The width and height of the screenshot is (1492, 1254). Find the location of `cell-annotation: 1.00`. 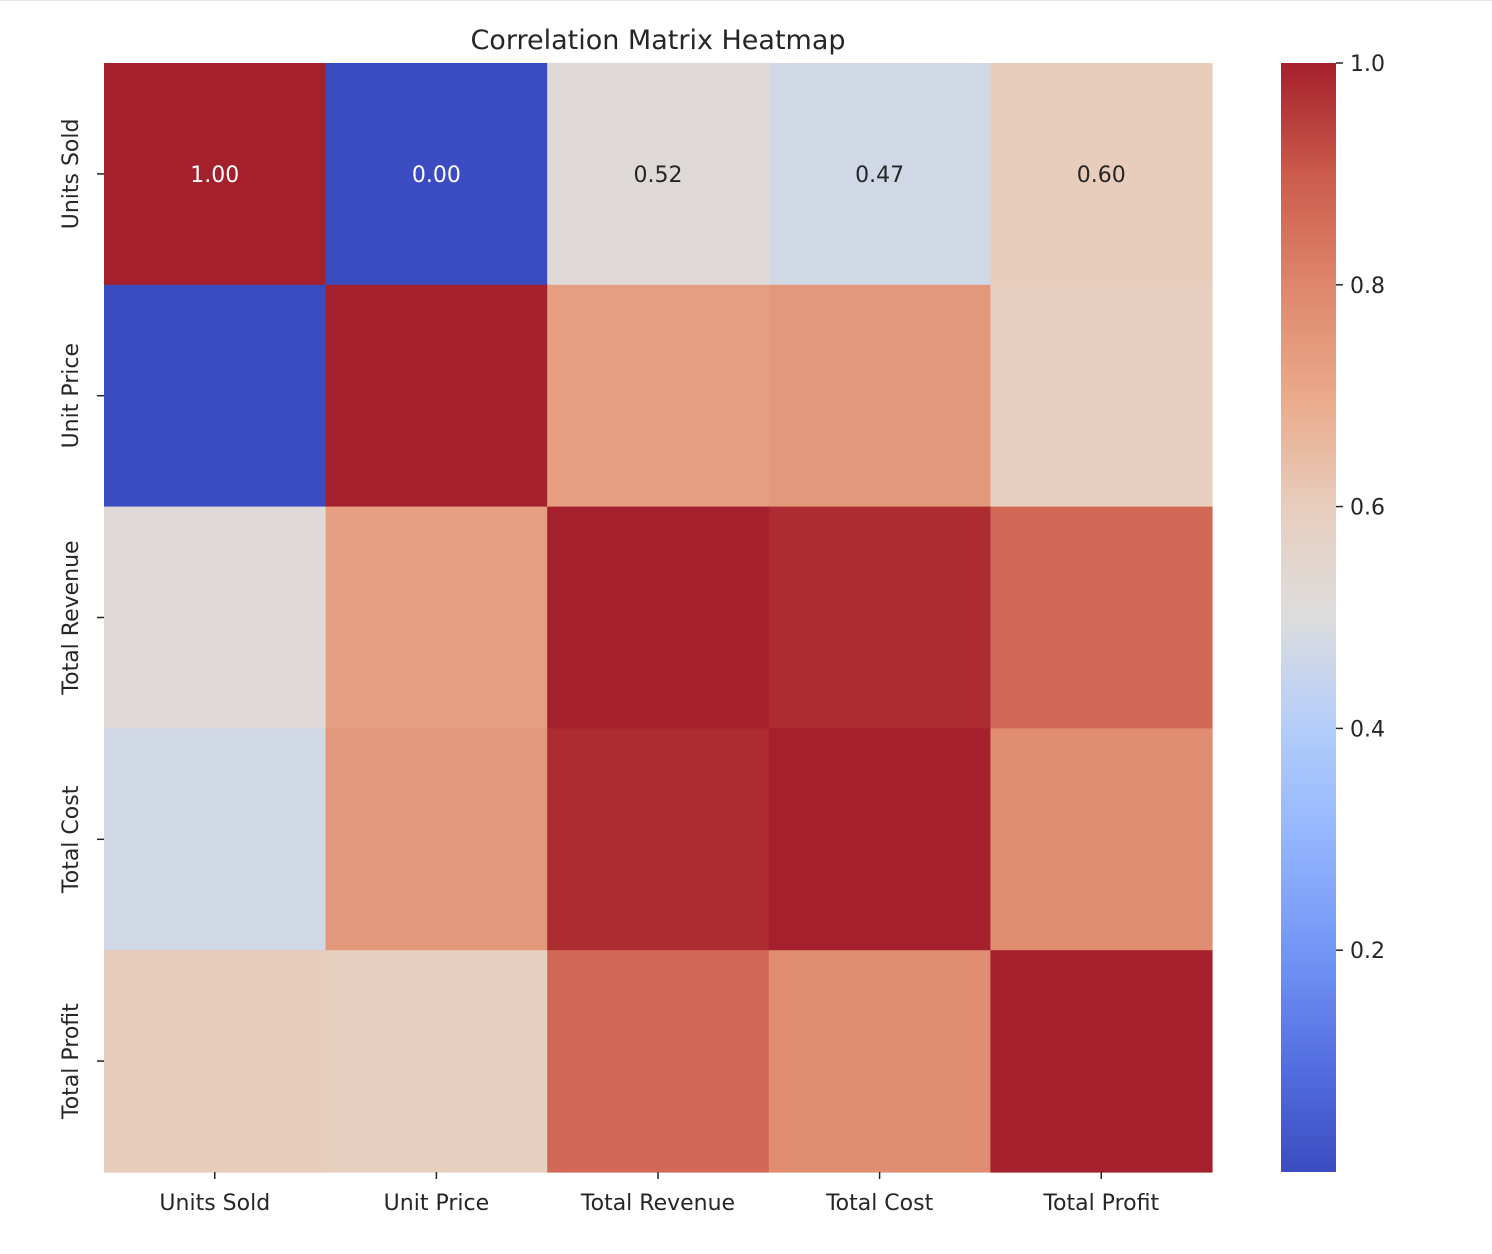

cell-annotation: 1.00 is located at coordinates (214, 175).